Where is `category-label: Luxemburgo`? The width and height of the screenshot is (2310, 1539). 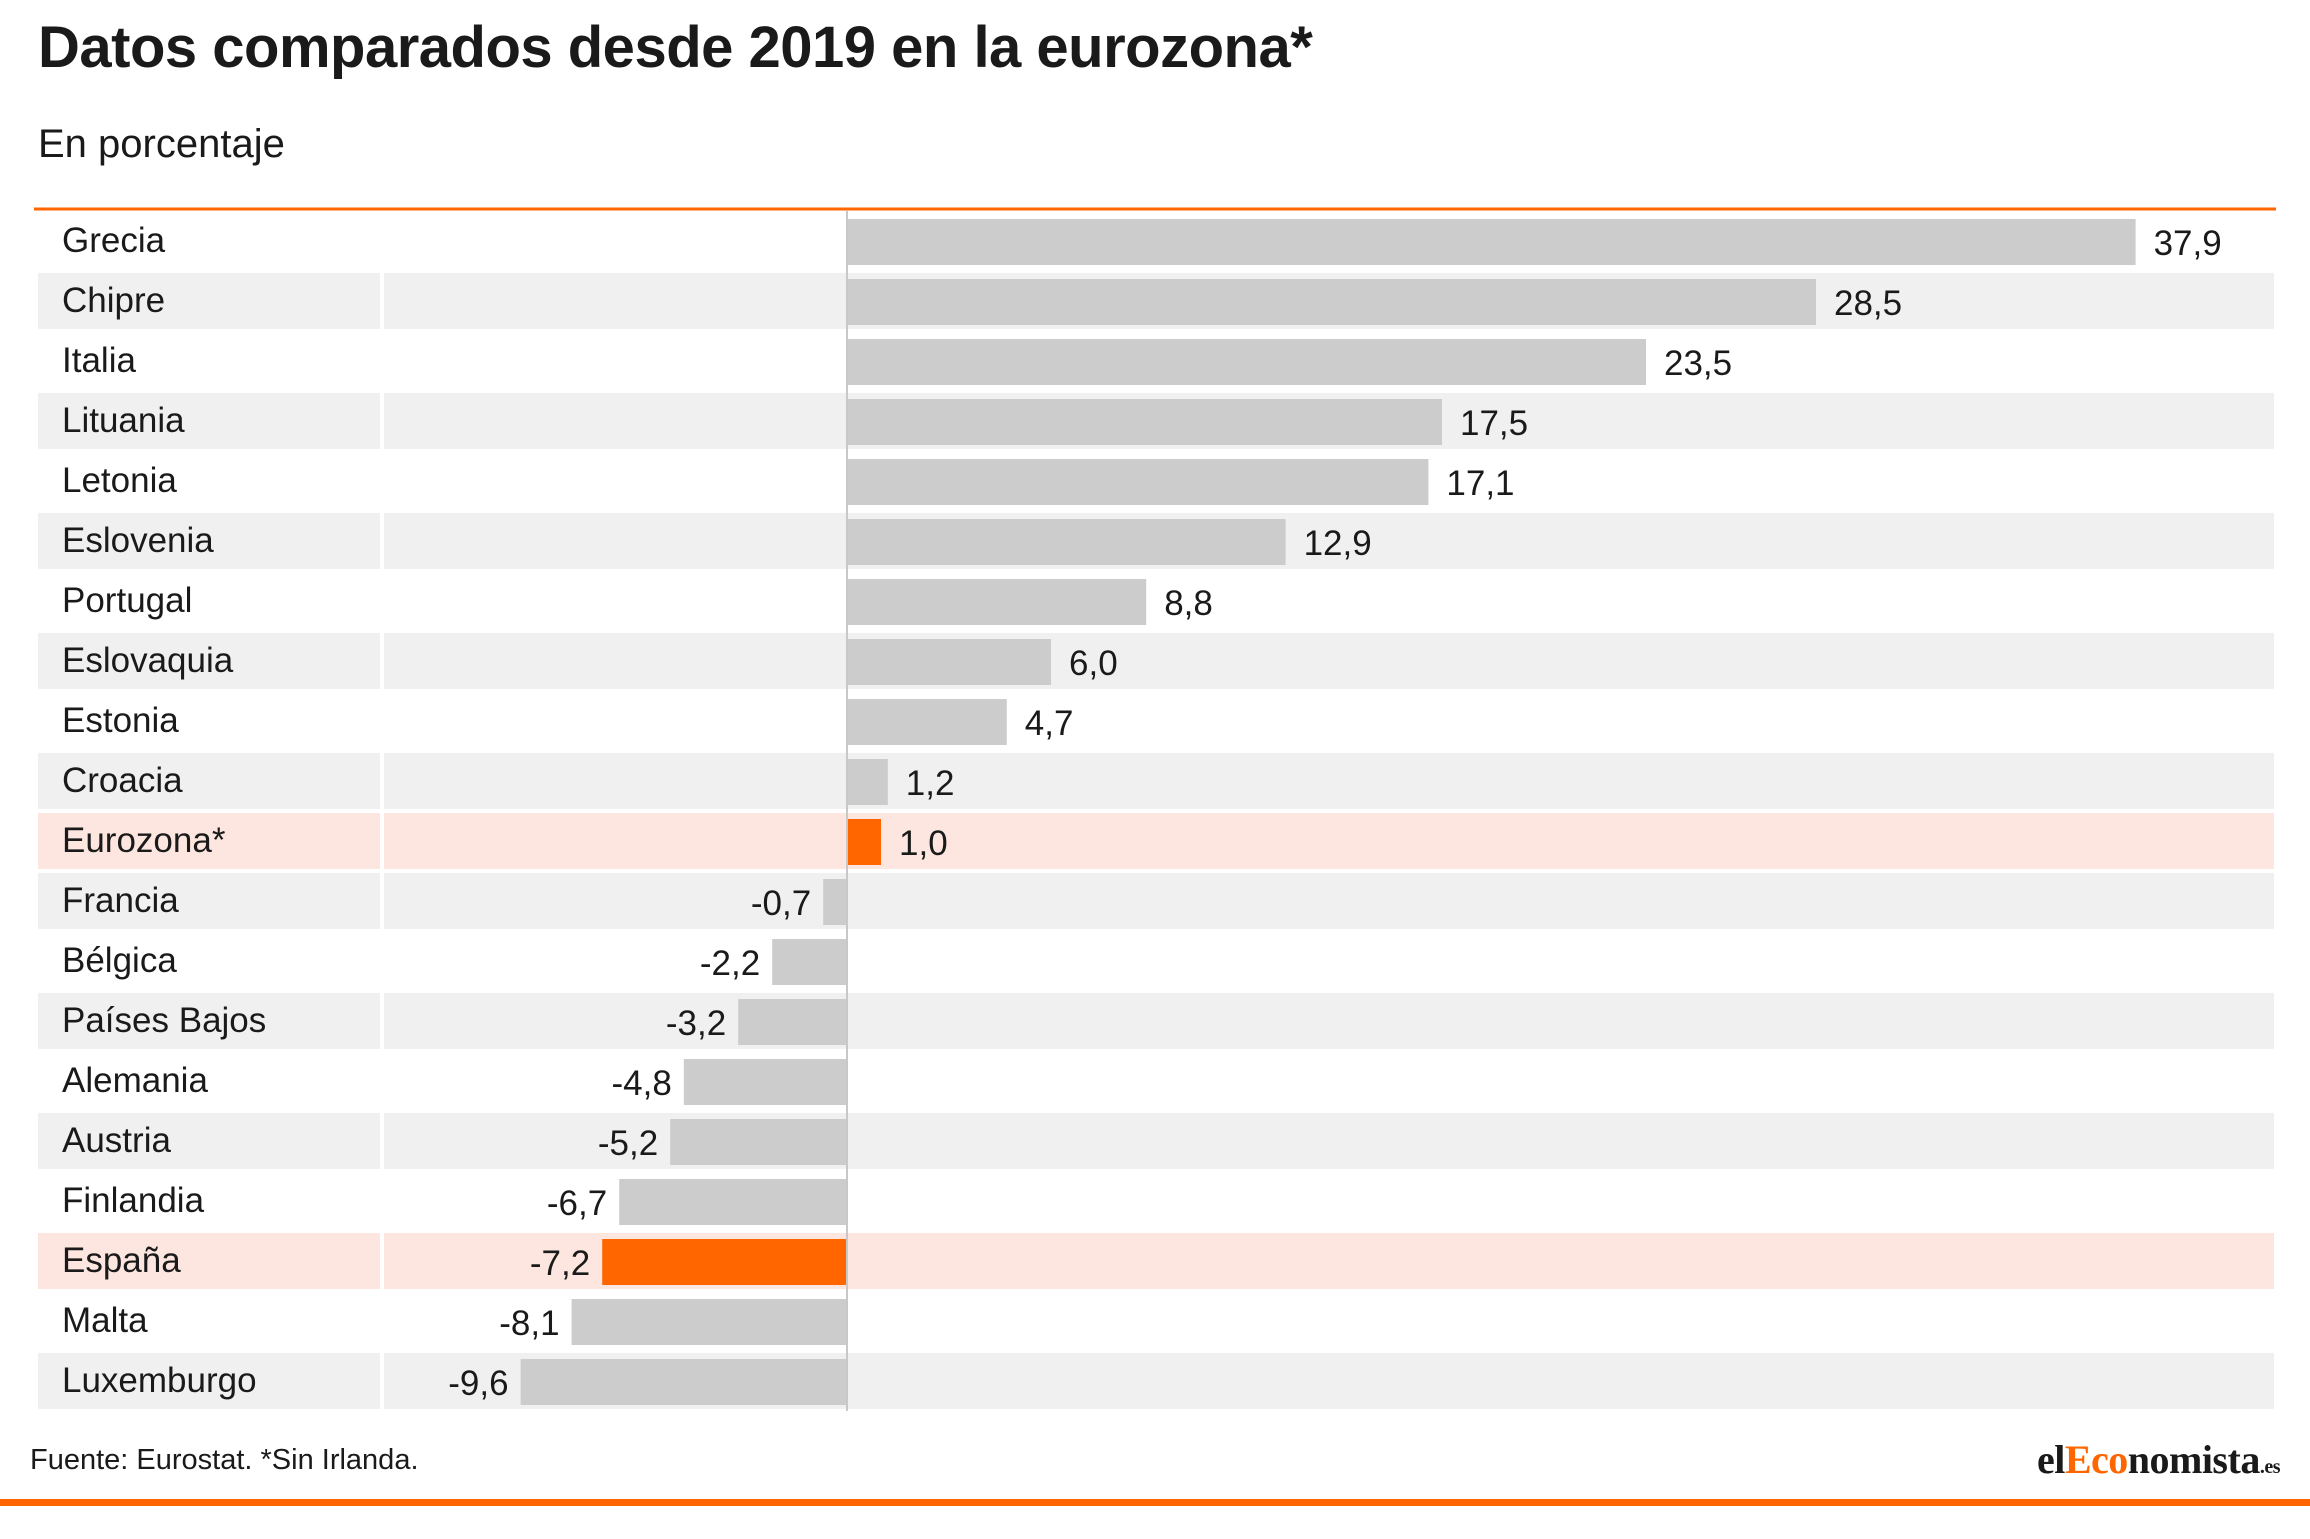 category-label: Luxemburgo is located at coordinates (159, 1380).